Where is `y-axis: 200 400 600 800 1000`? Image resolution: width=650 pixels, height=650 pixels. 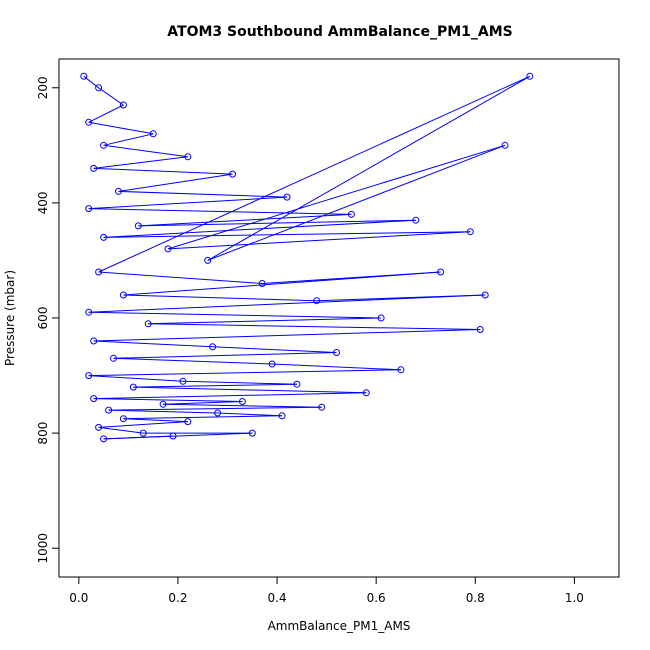
y-axis: 200 400 600 800 1000 is located at coordinates (47, 319).